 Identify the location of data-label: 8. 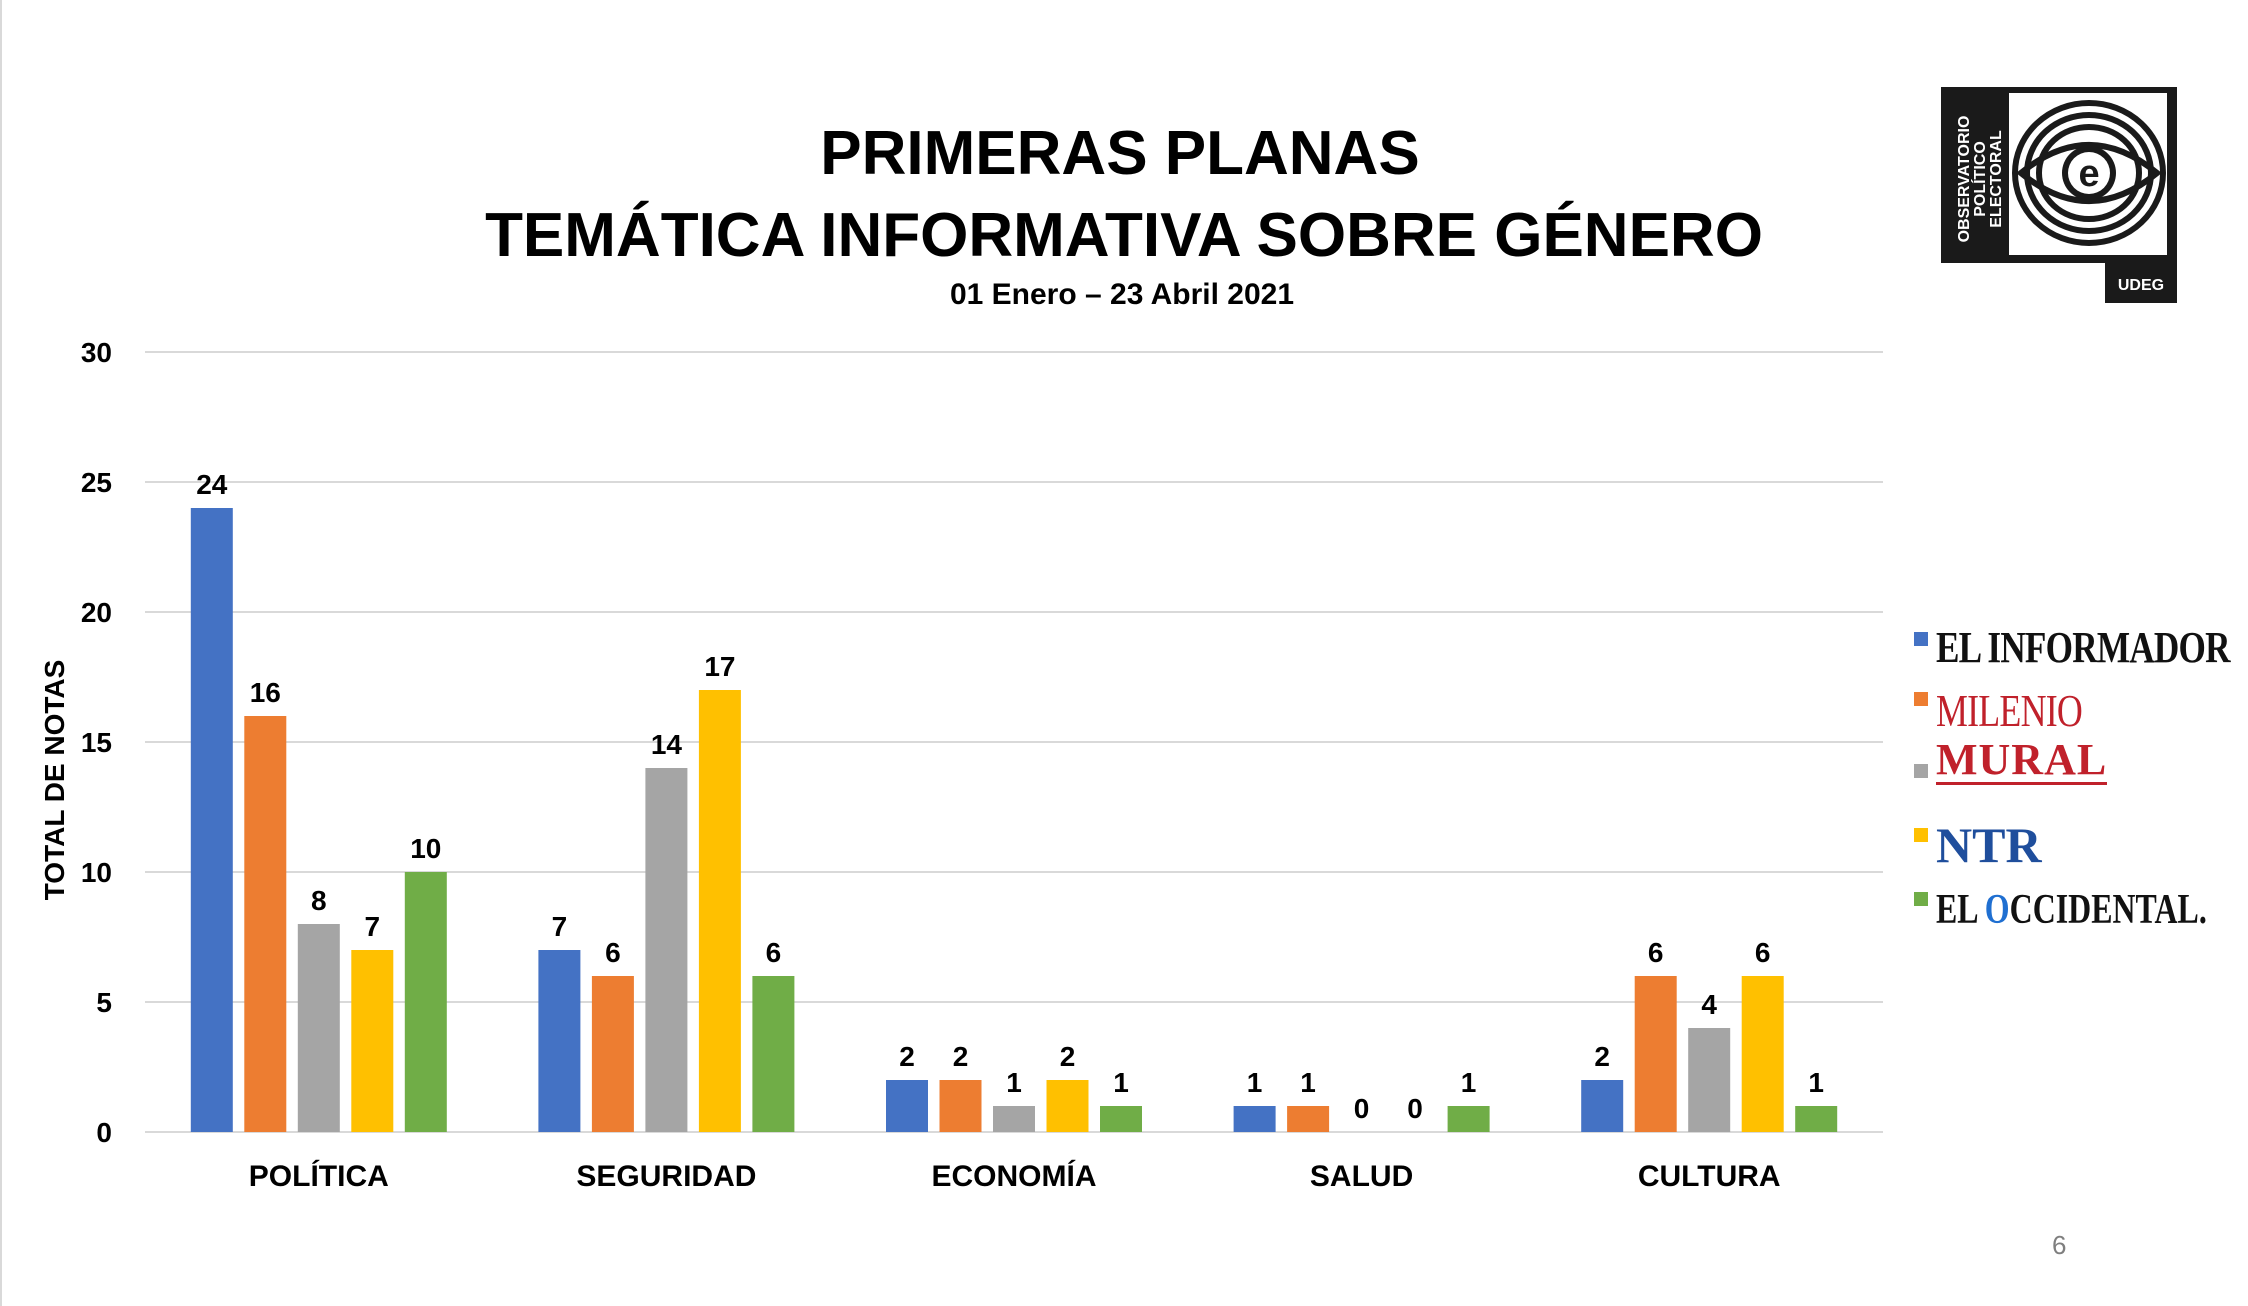
(319, 900).